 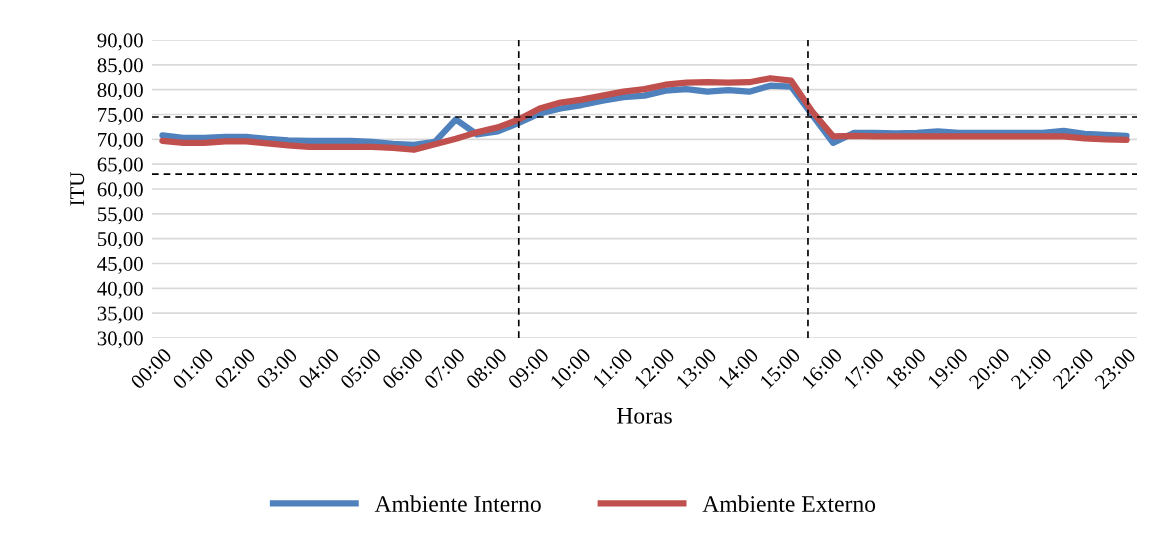 I want to click on y-tick-label: 40,00, so click(x=120, y=290).